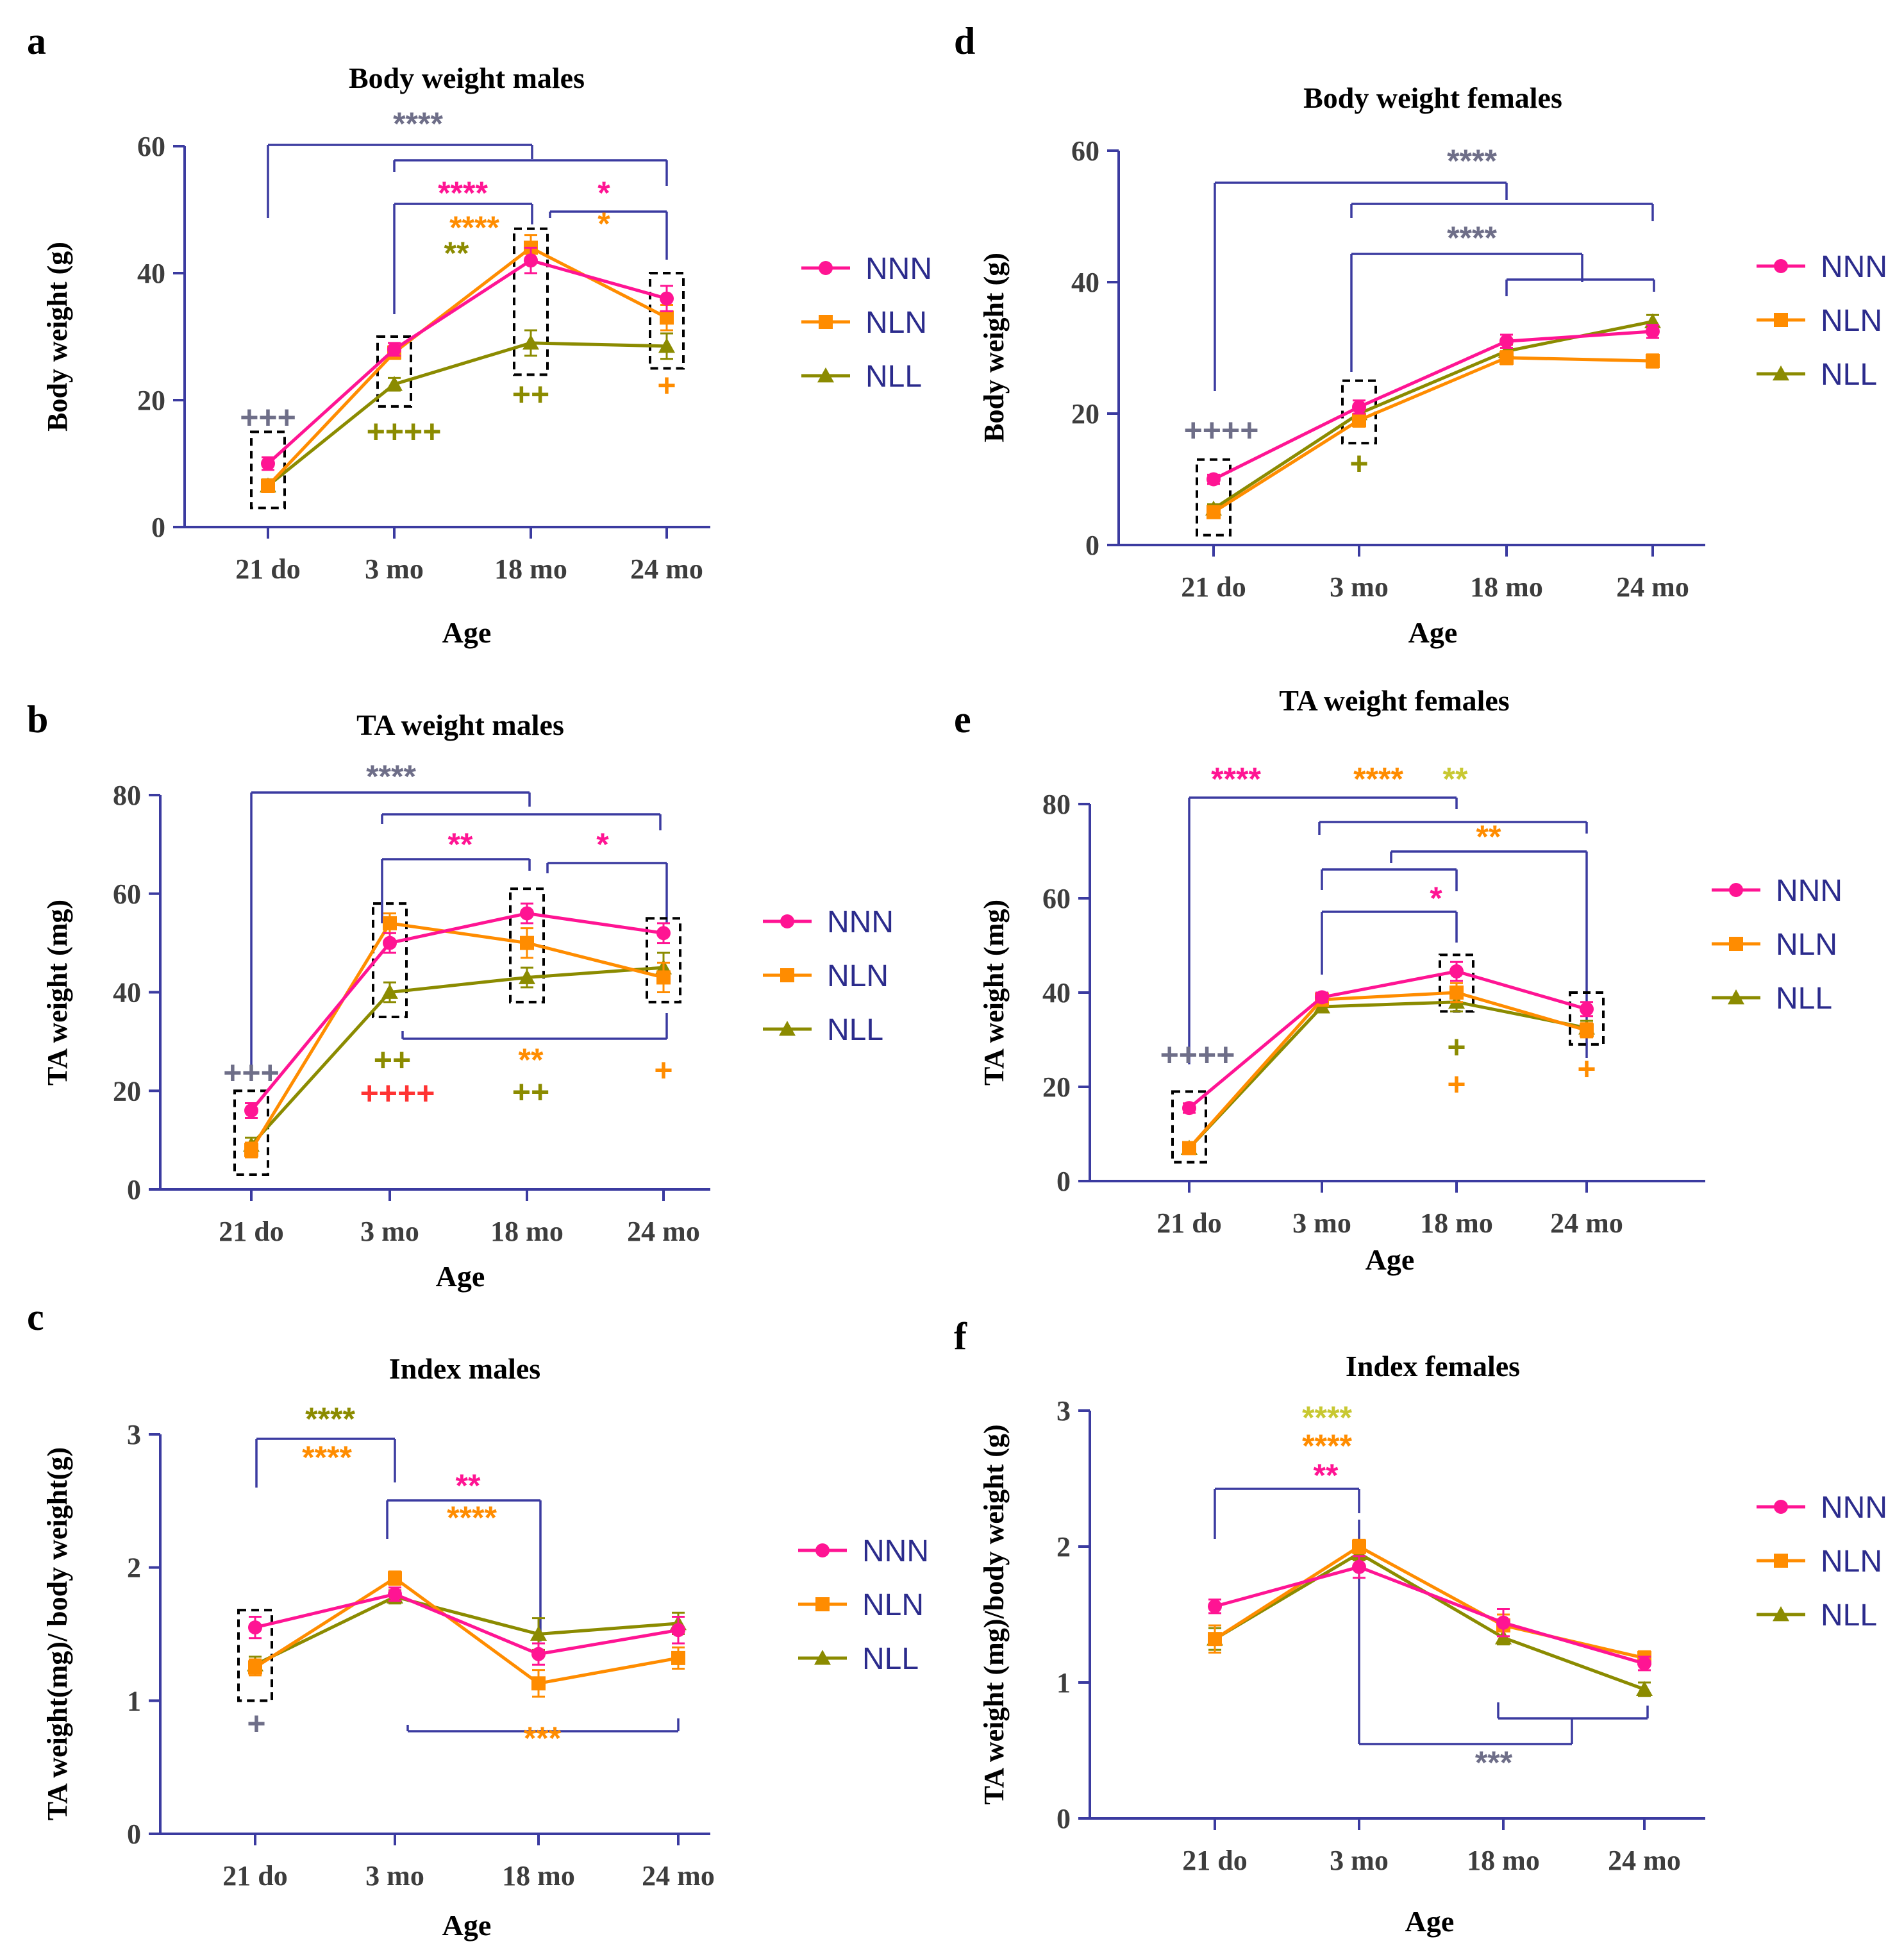 The width and height of the screenshot is (1904, 1955). Describe the element at coordinates (1644, 1860) in the screenshot. I see `x-tick-label: 24 mo` at that location.